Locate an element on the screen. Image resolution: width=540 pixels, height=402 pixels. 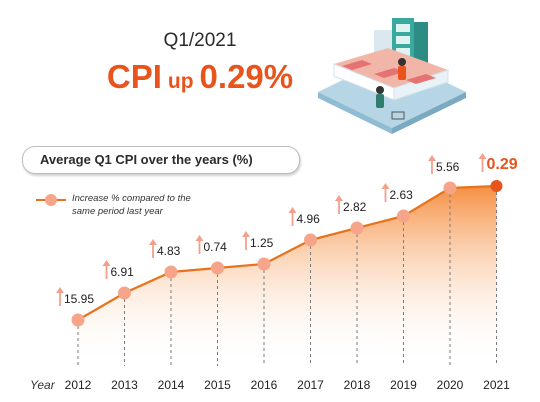
x-tick-2016: 2016 is located at coordinates (264, 385).